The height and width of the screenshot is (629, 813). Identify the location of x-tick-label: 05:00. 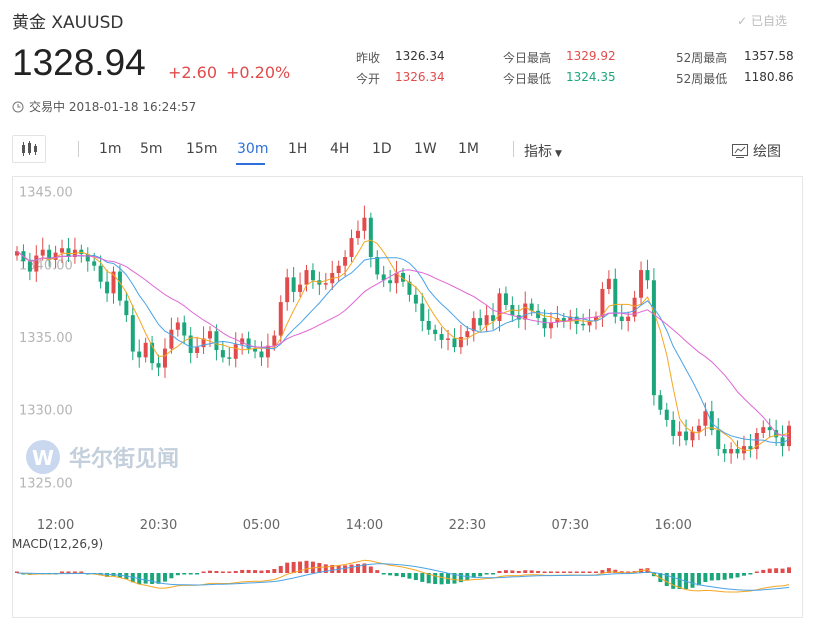
(261, 525).